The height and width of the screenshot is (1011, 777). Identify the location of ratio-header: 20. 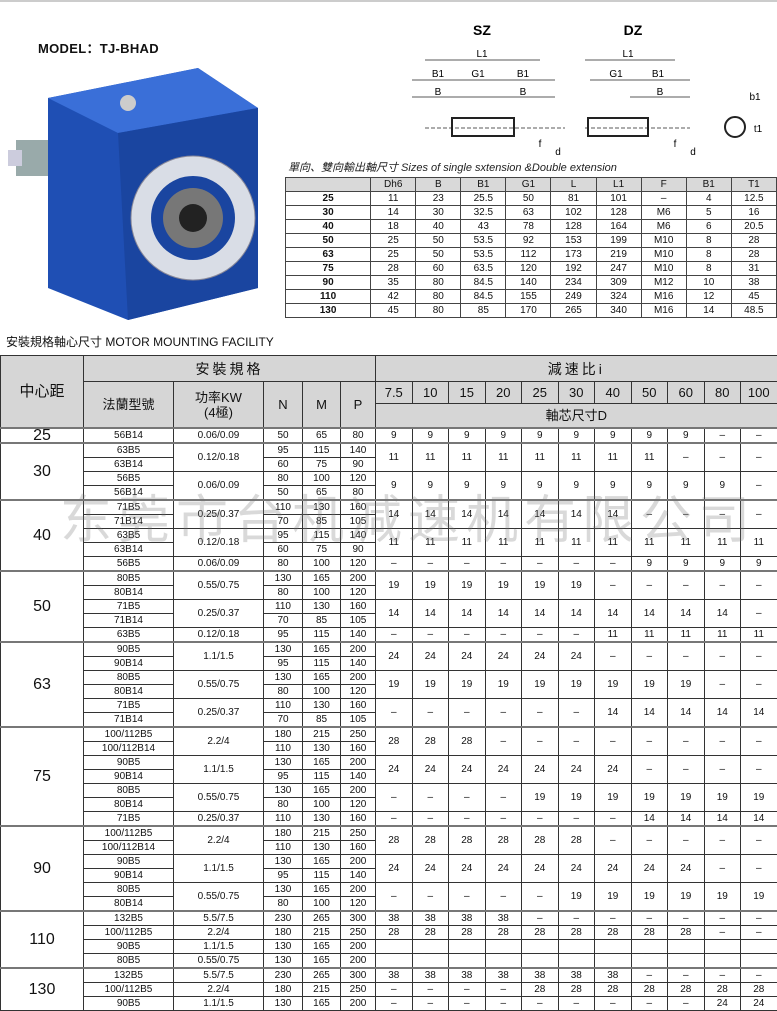
(503, 393).